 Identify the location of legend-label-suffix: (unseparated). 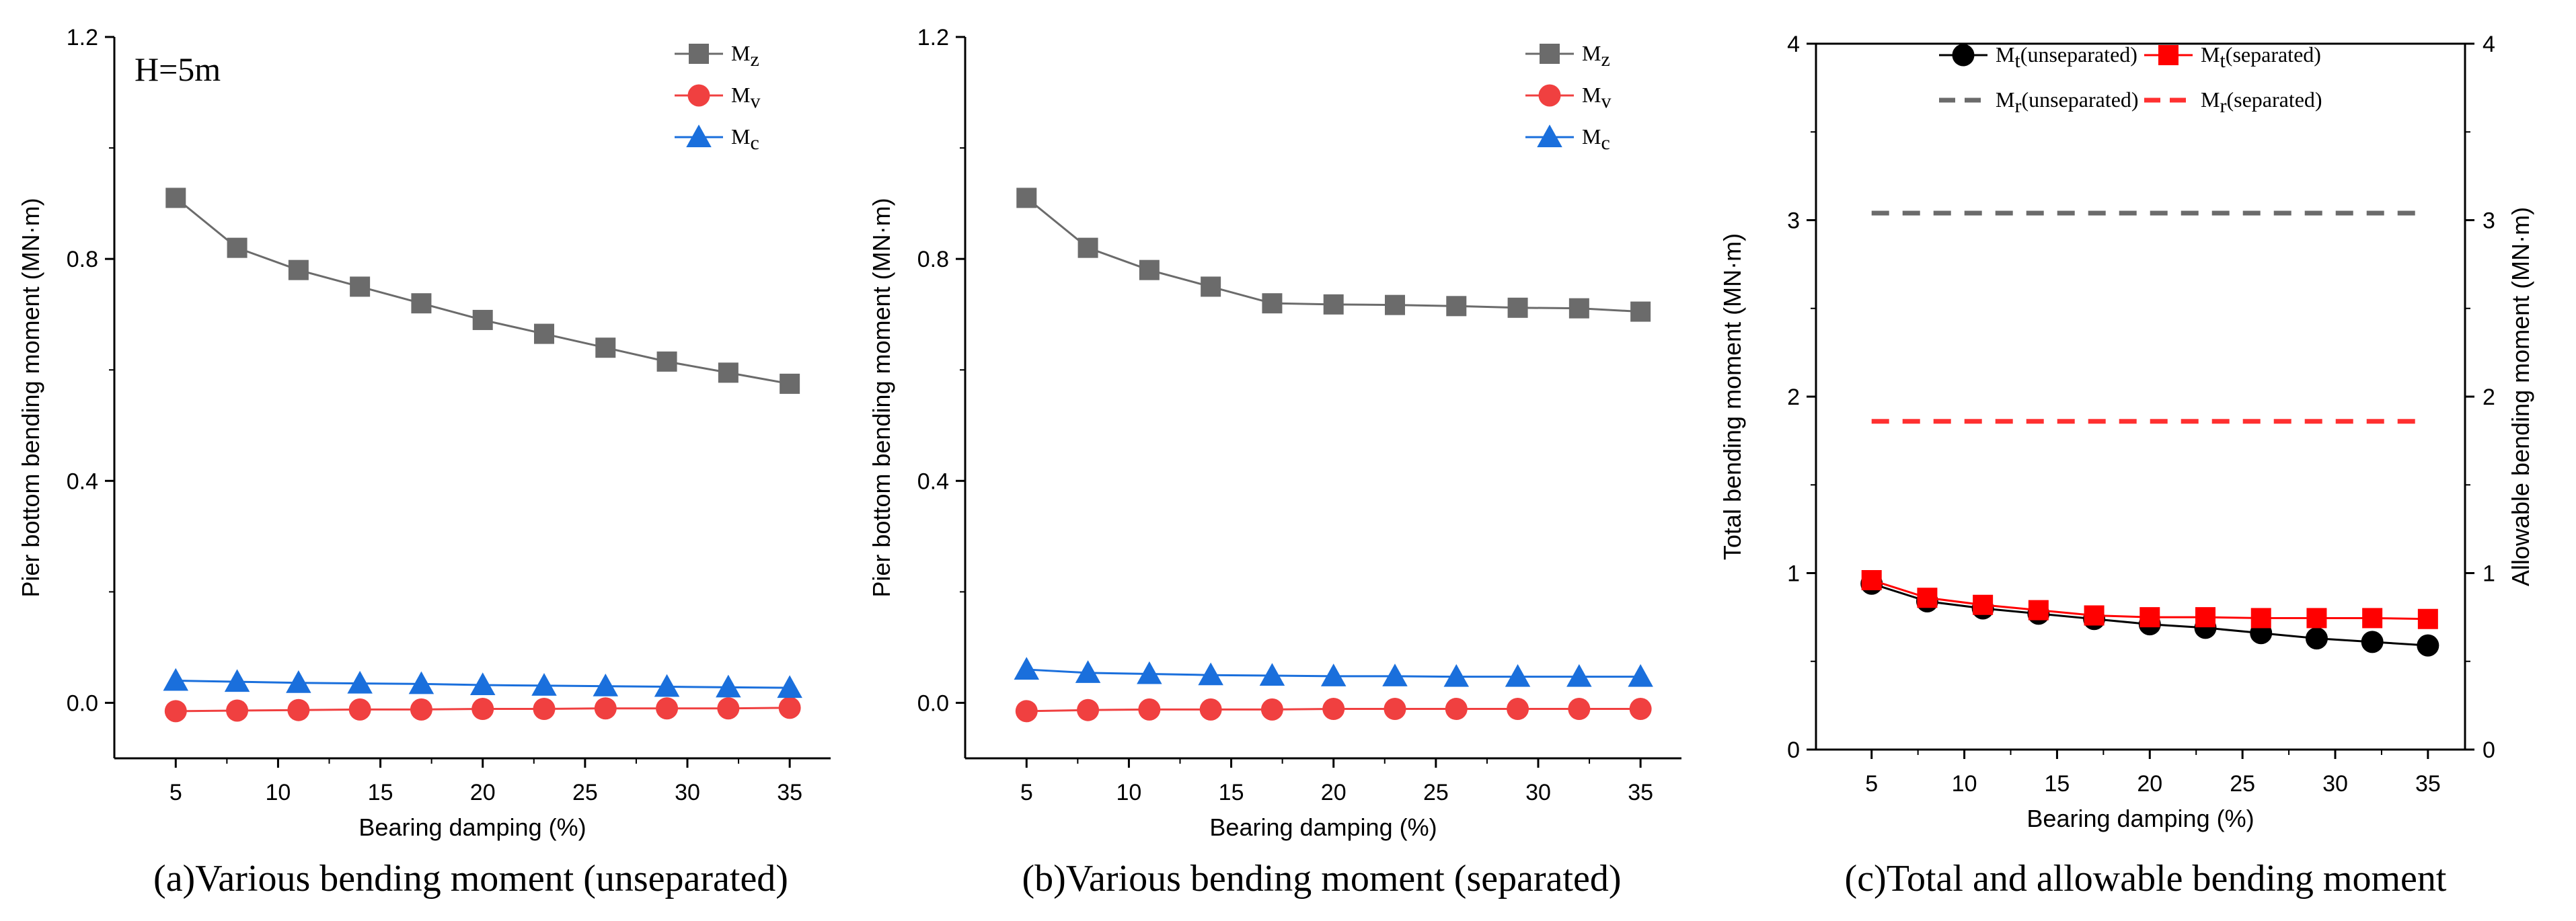
(2078, 54).